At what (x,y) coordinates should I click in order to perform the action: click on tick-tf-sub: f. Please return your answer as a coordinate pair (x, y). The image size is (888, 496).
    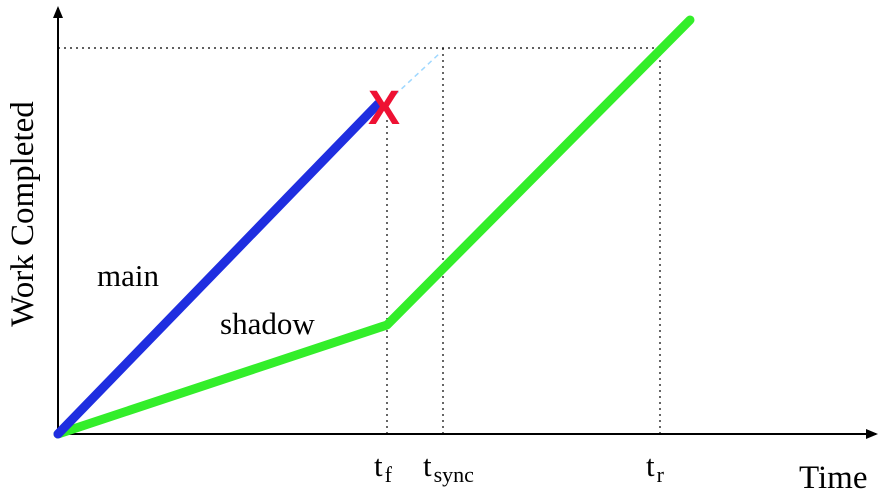
    Looking at the image, I should click on (389, 474).